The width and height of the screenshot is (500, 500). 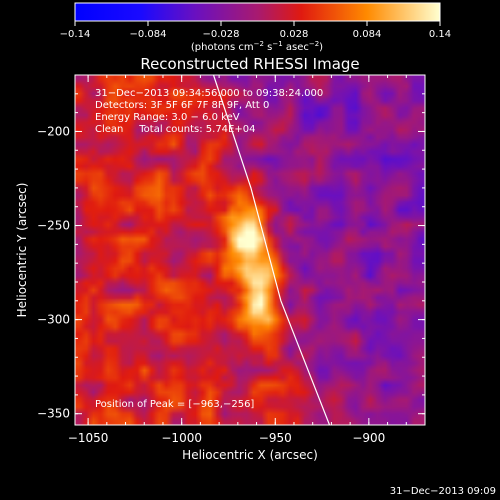 What do you see at coordinates (321, 47) in the screenshot?
I see `colorbar-units-close: )` at bounding box center [321, 47].